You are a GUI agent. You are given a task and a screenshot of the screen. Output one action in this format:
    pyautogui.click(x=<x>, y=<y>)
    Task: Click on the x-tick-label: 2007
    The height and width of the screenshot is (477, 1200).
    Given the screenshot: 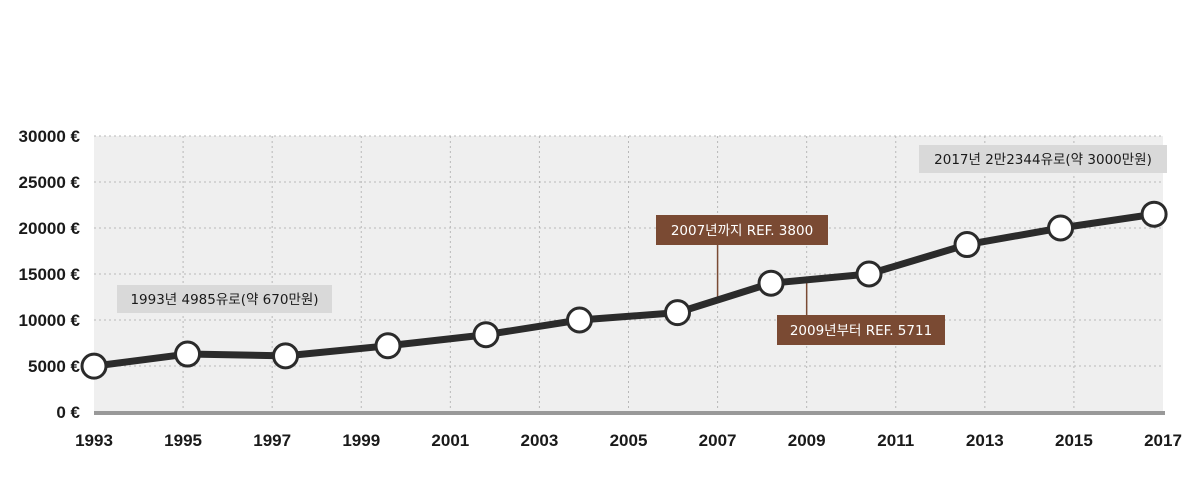 What is the action you would take?
    pyautogui.click(x=718, y=440)
    